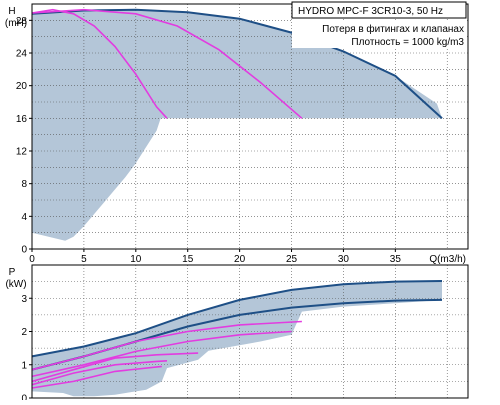  Describe the element at coordinates (24, 365) in the screenshot. I see `power-ytick-label: 1` at that location.